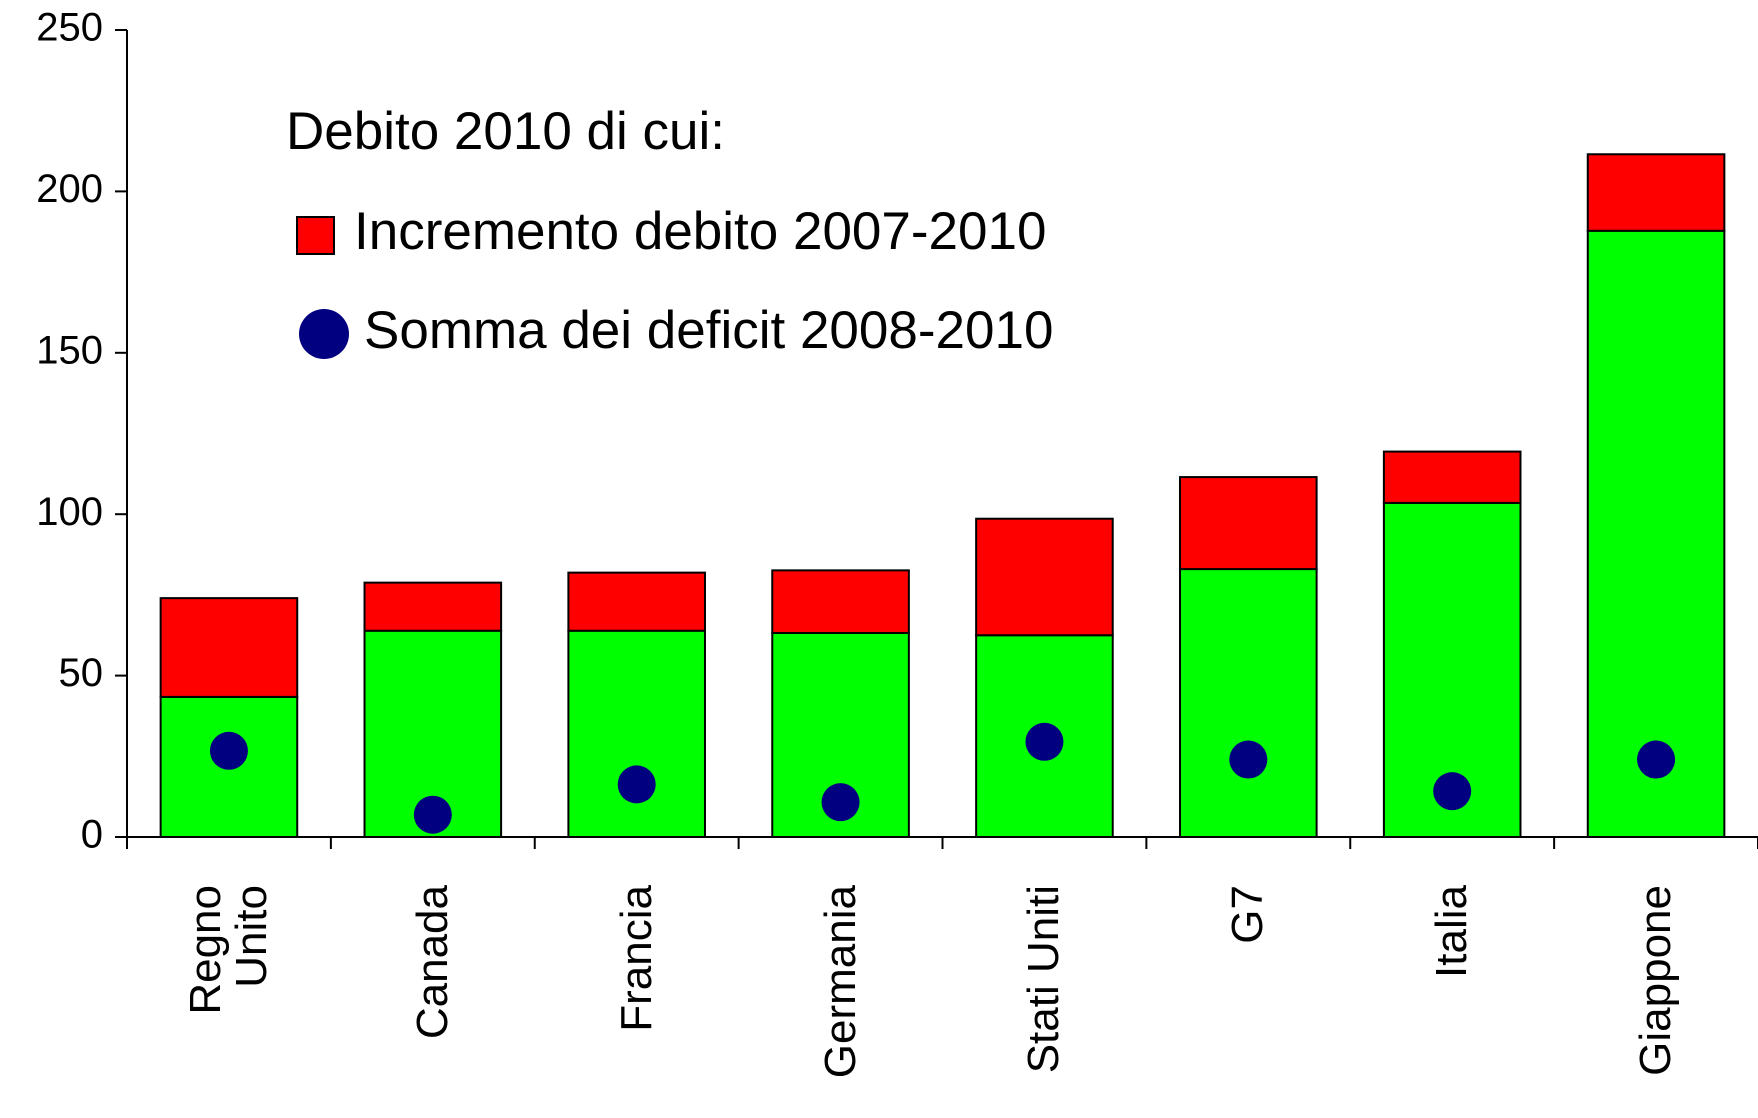  I want to click on y-tick-label: 0, so click(92, 835).